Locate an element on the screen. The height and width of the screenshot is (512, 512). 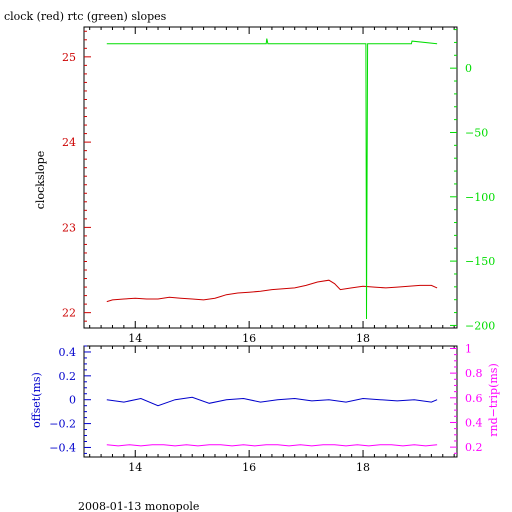
top-right-tick-label: −50 is located at coordinates (476, 132).